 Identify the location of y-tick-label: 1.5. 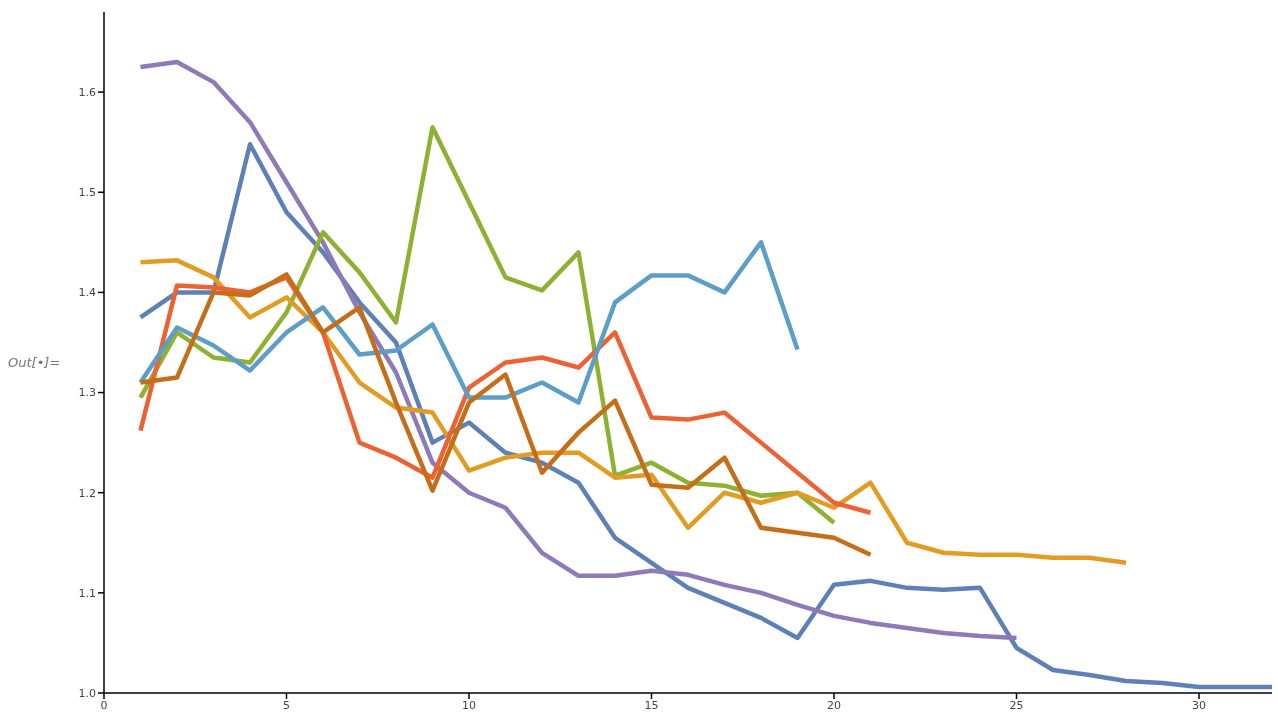
(87, 193).